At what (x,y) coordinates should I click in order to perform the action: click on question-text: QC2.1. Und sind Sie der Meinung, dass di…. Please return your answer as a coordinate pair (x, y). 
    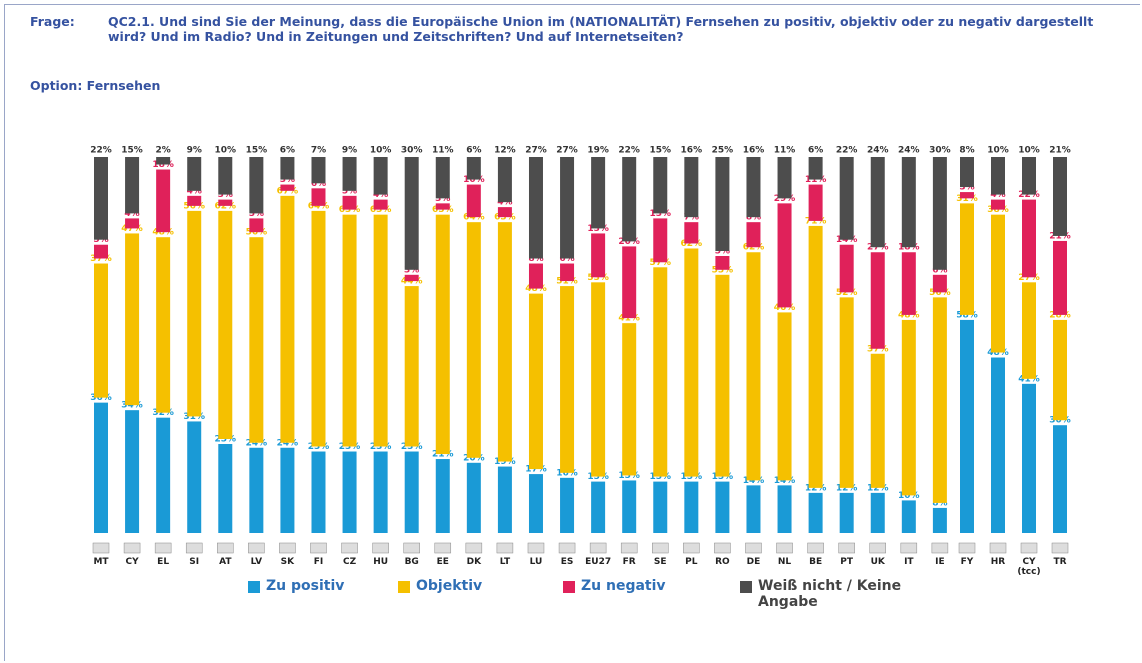
    Looking at the image, I should click on (601, 29).